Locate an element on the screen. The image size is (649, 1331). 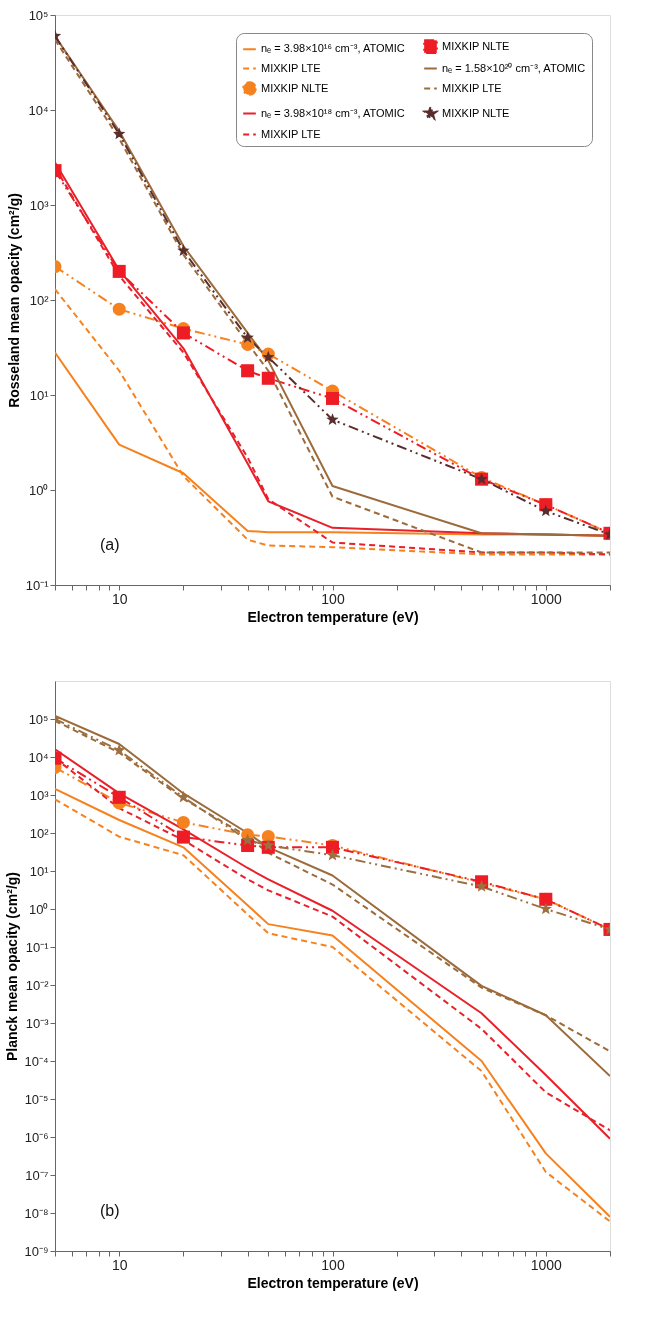
y-tick-label: 10⁻³ is located at coordinates (37, 1023).